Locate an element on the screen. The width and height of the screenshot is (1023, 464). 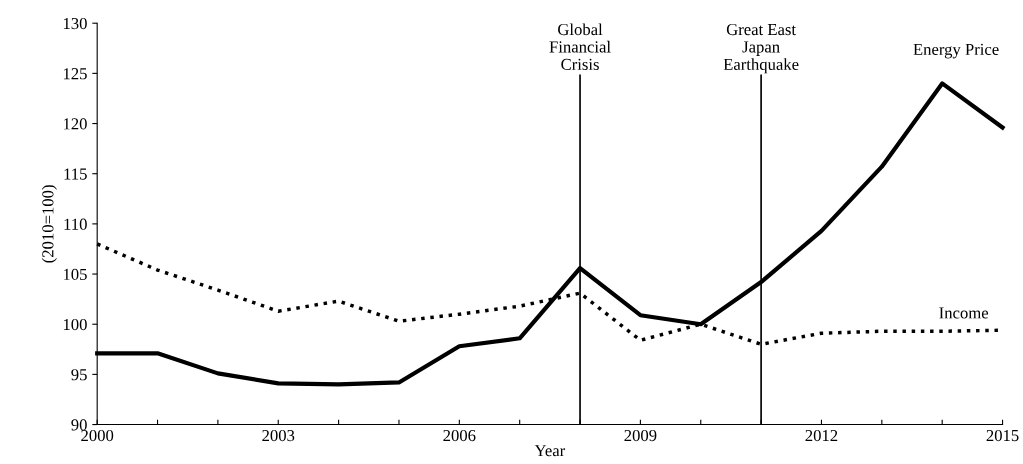
x-tick-label: 2003 is located at coordinates (278, 435).